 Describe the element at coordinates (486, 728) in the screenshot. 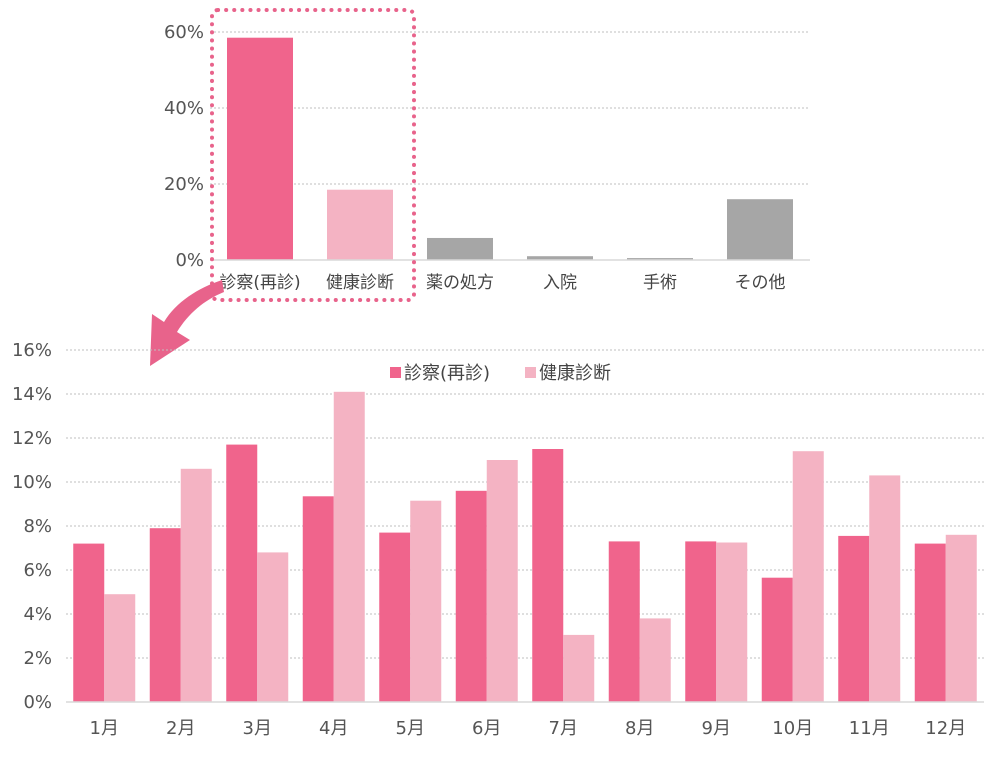

I see `x-category-label: 6月` at that location.